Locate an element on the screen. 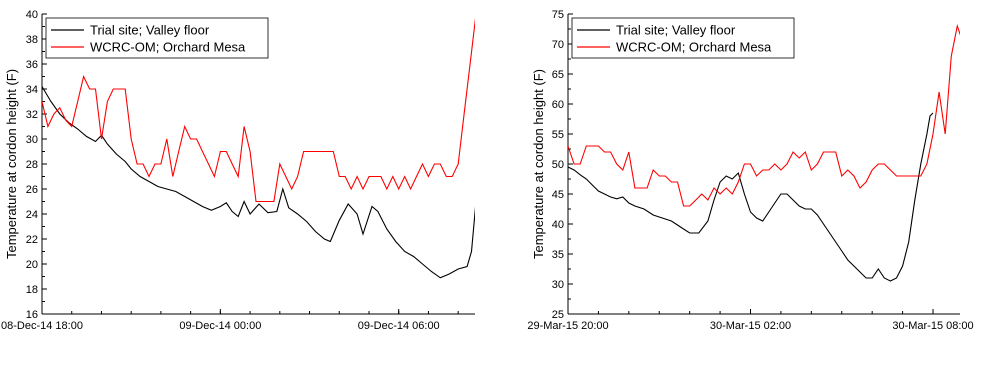 This screenshot has width=1007, height=368. x-tick-label: 30-Mar-15 08:00 is located at coordinates (932, 326).